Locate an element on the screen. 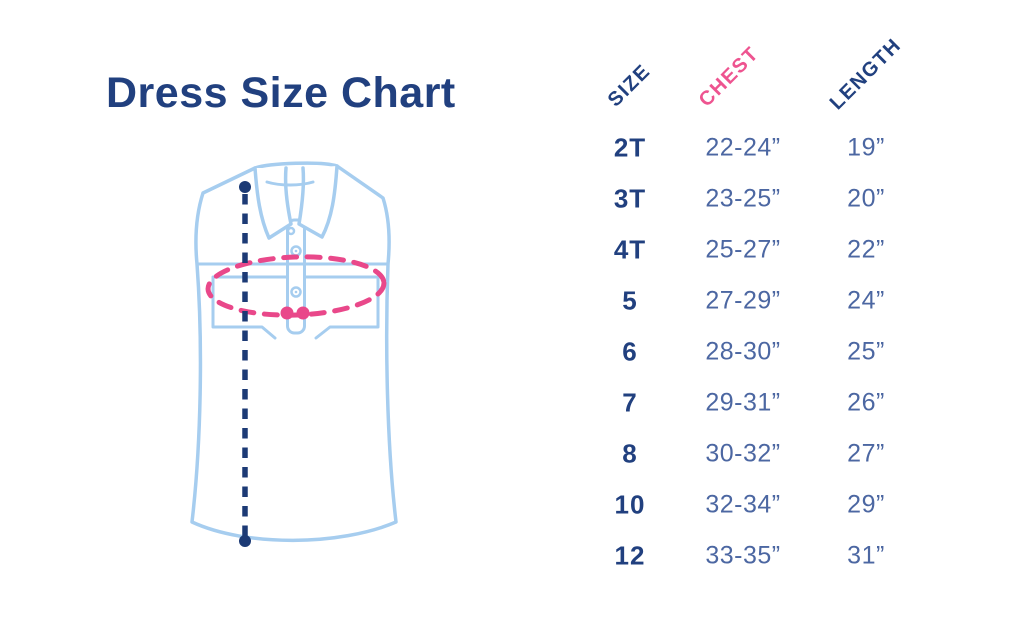 Image resolution: width=1024 pixels, height=628 pixels. column-header-length: LENGTH is located at coordinates (865, 74).